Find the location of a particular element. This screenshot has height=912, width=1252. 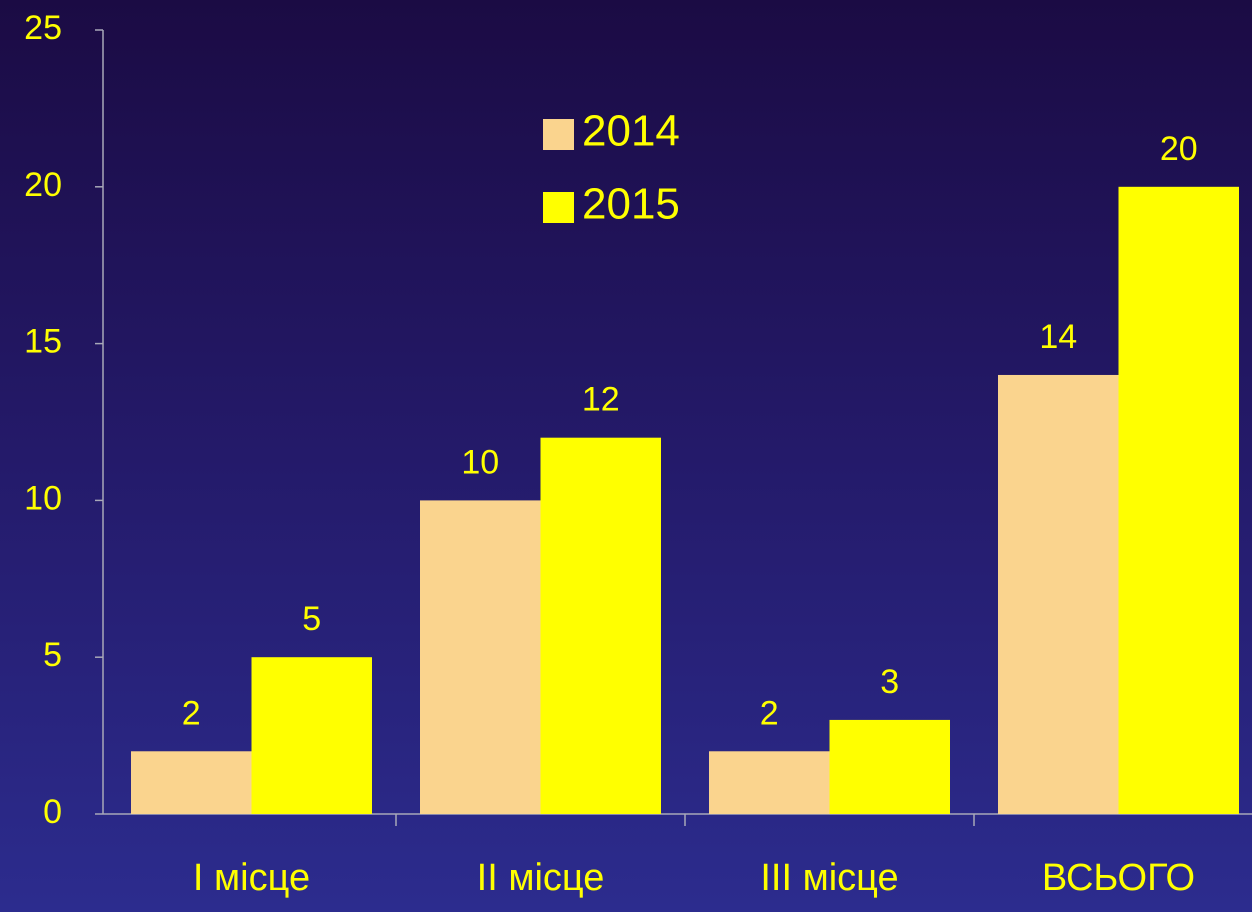

y-tick-label: 0 is located at coordinates (52, 812).